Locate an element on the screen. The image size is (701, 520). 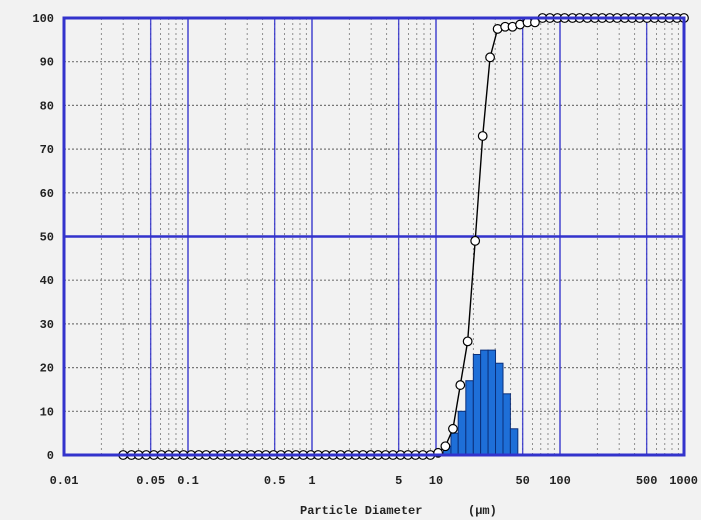
y-tick-label: 30 is located at coordinates (47, 325).